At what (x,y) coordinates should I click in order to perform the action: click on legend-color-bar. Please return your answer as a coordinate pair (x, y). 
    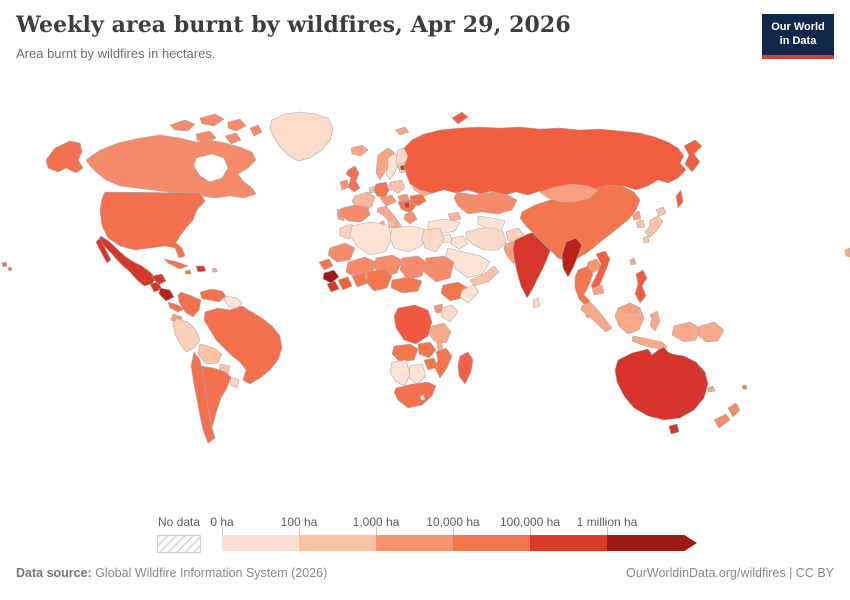
    Looking at the image, I should click on (459, 543).